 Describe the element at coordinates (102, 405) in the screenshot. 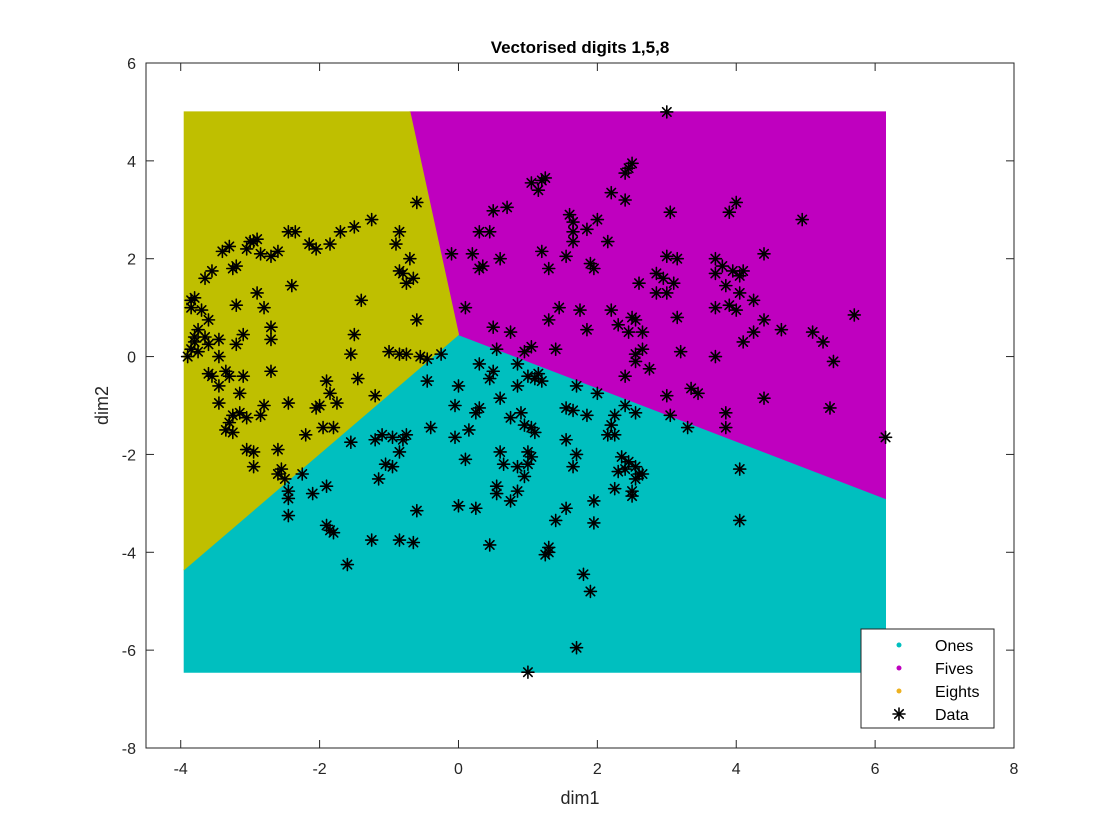

I see `y-axis-label: dim2` at that location.